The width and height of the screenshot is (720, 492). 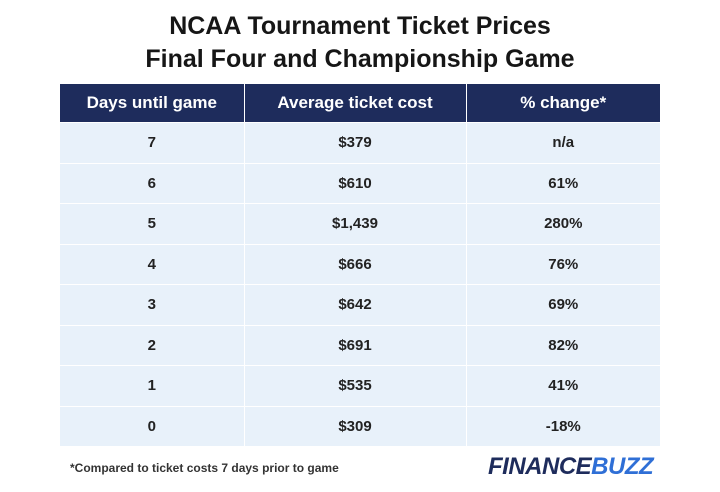 I want to click on cell-change: 61%, so click(x=563, y=183).